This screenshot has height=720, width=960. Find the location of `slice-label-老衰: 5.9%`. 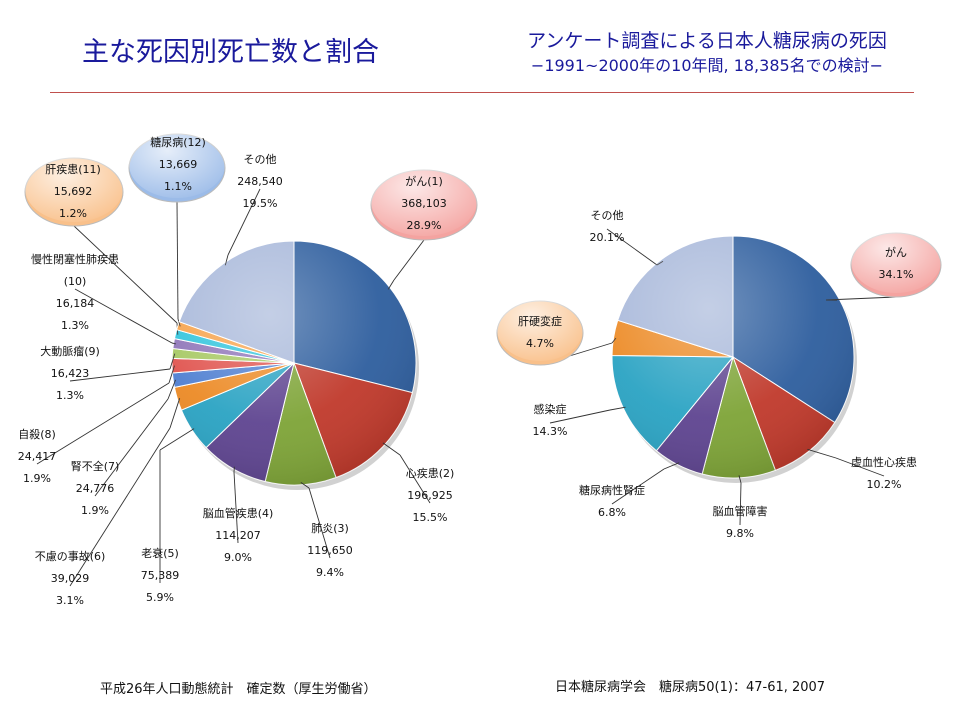

slice-label-老衰: 5.9% is located at coordinates (160, 597).